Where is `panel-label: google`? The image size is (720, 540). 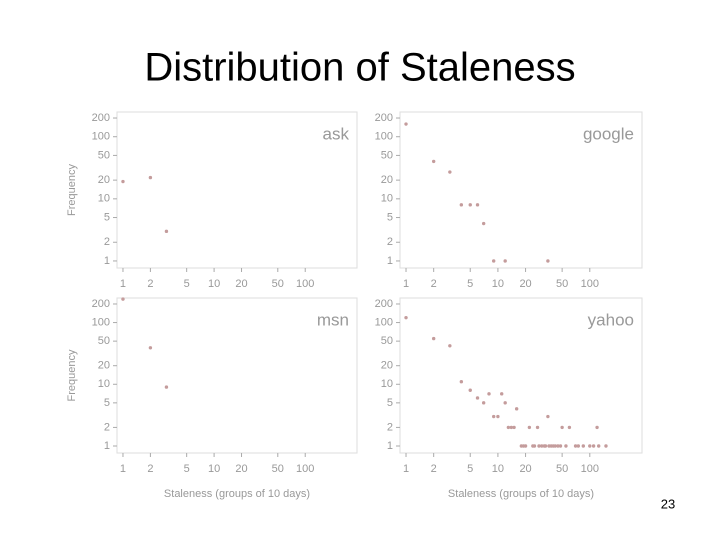
panel-label: google is located at coordinates (608, 133).